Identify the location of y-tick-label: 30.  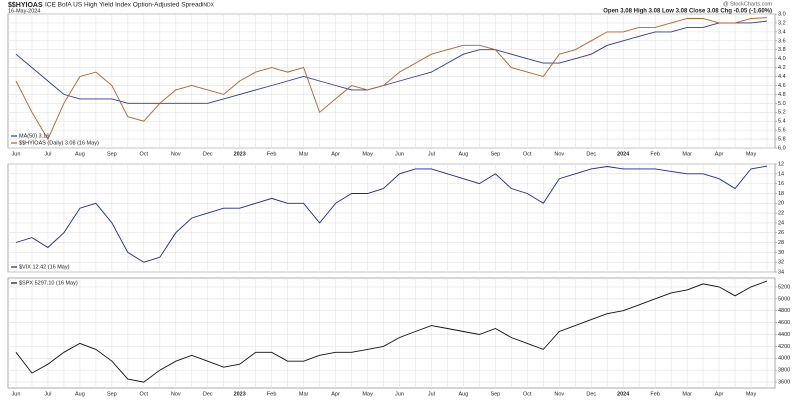
(781, 253).